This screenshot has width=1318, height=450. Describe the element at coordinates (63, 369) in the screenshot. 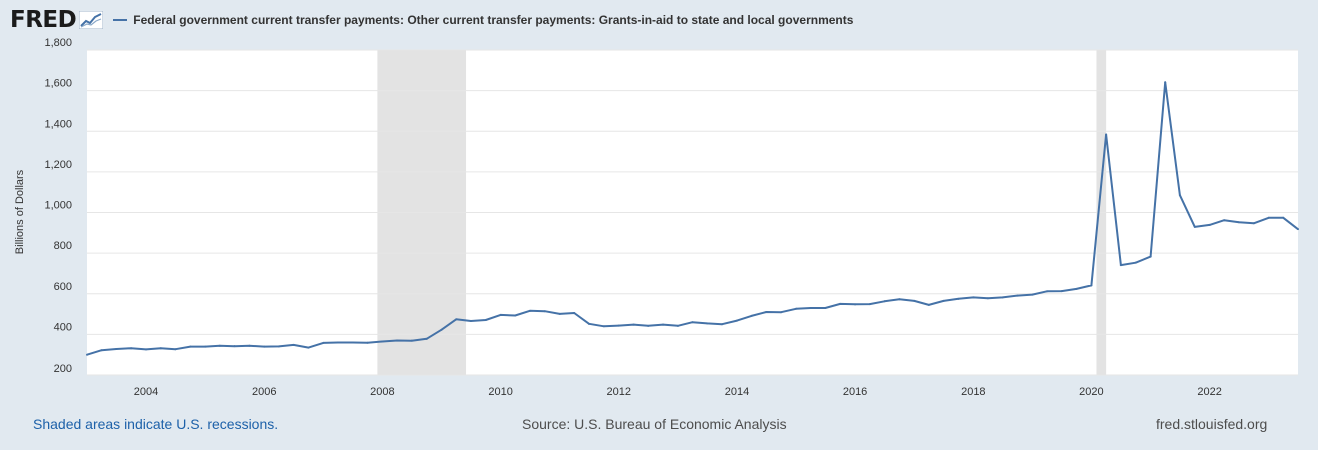

I see `y-tick-label: 200` at that location.